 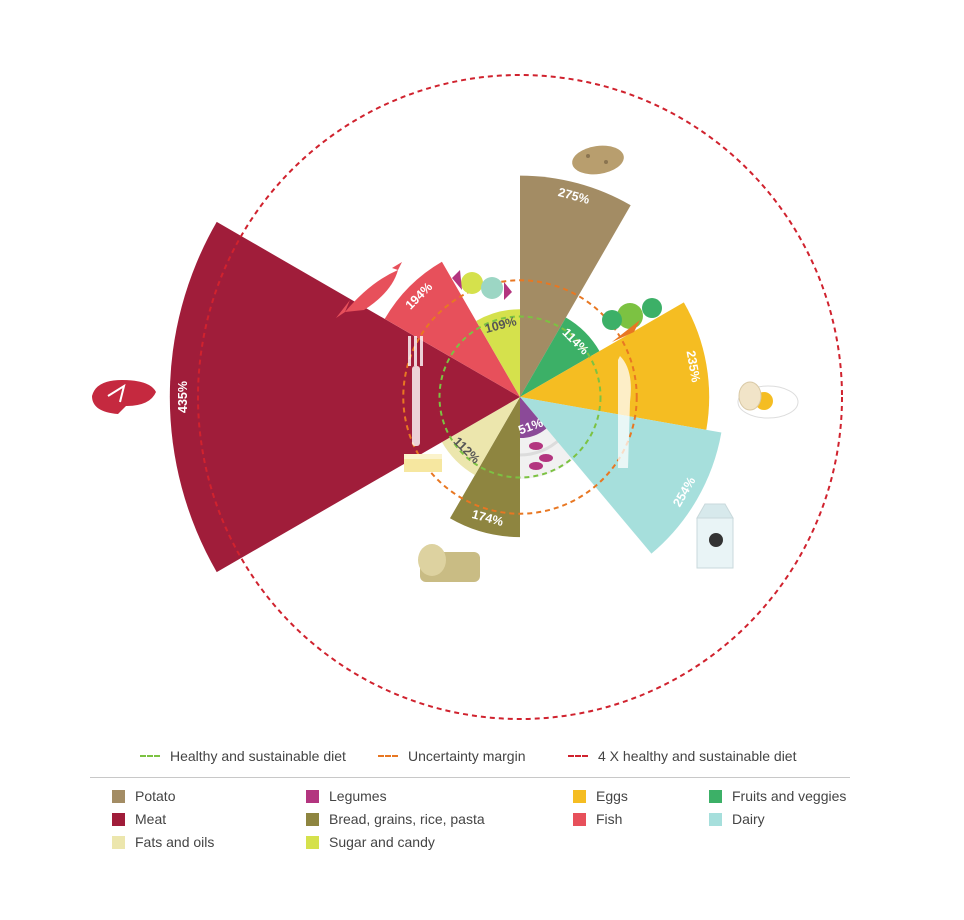 I want to click on legend-label: Sugar and candy, so click(x=382, y=842).